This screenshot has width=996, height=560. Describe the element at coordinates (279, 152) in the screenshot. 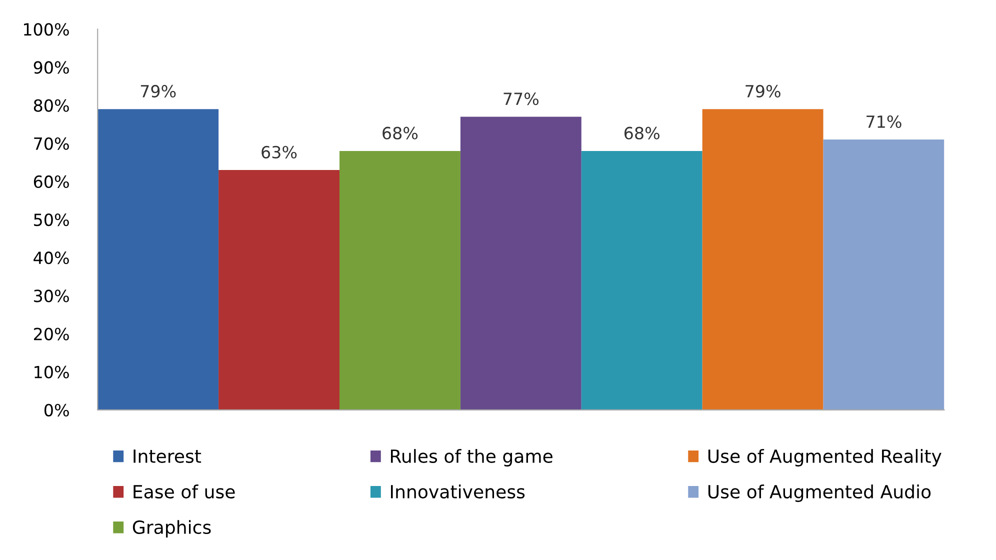

I see `data-label: 63%` at that location.